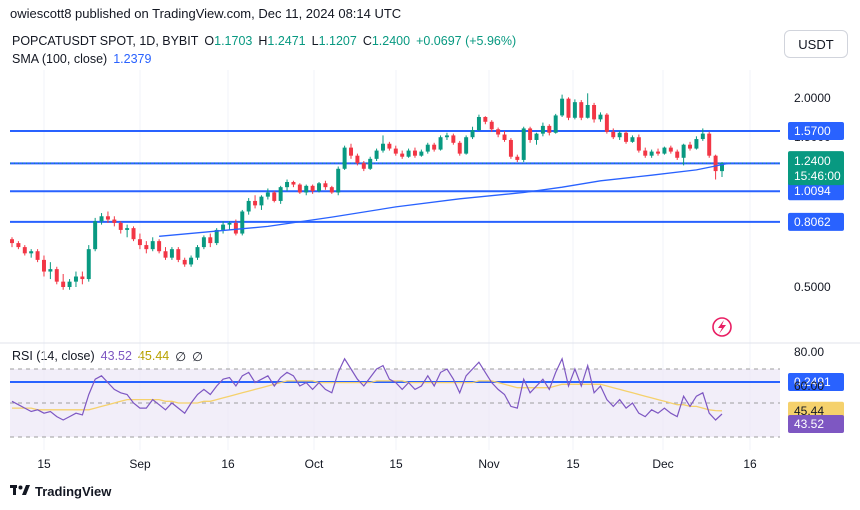 This screenshot has width=860, height=510. What do you see at coordinates (395, 403) in the screenshot?
I see `rsi-guides` at bounding box center [395, 403].